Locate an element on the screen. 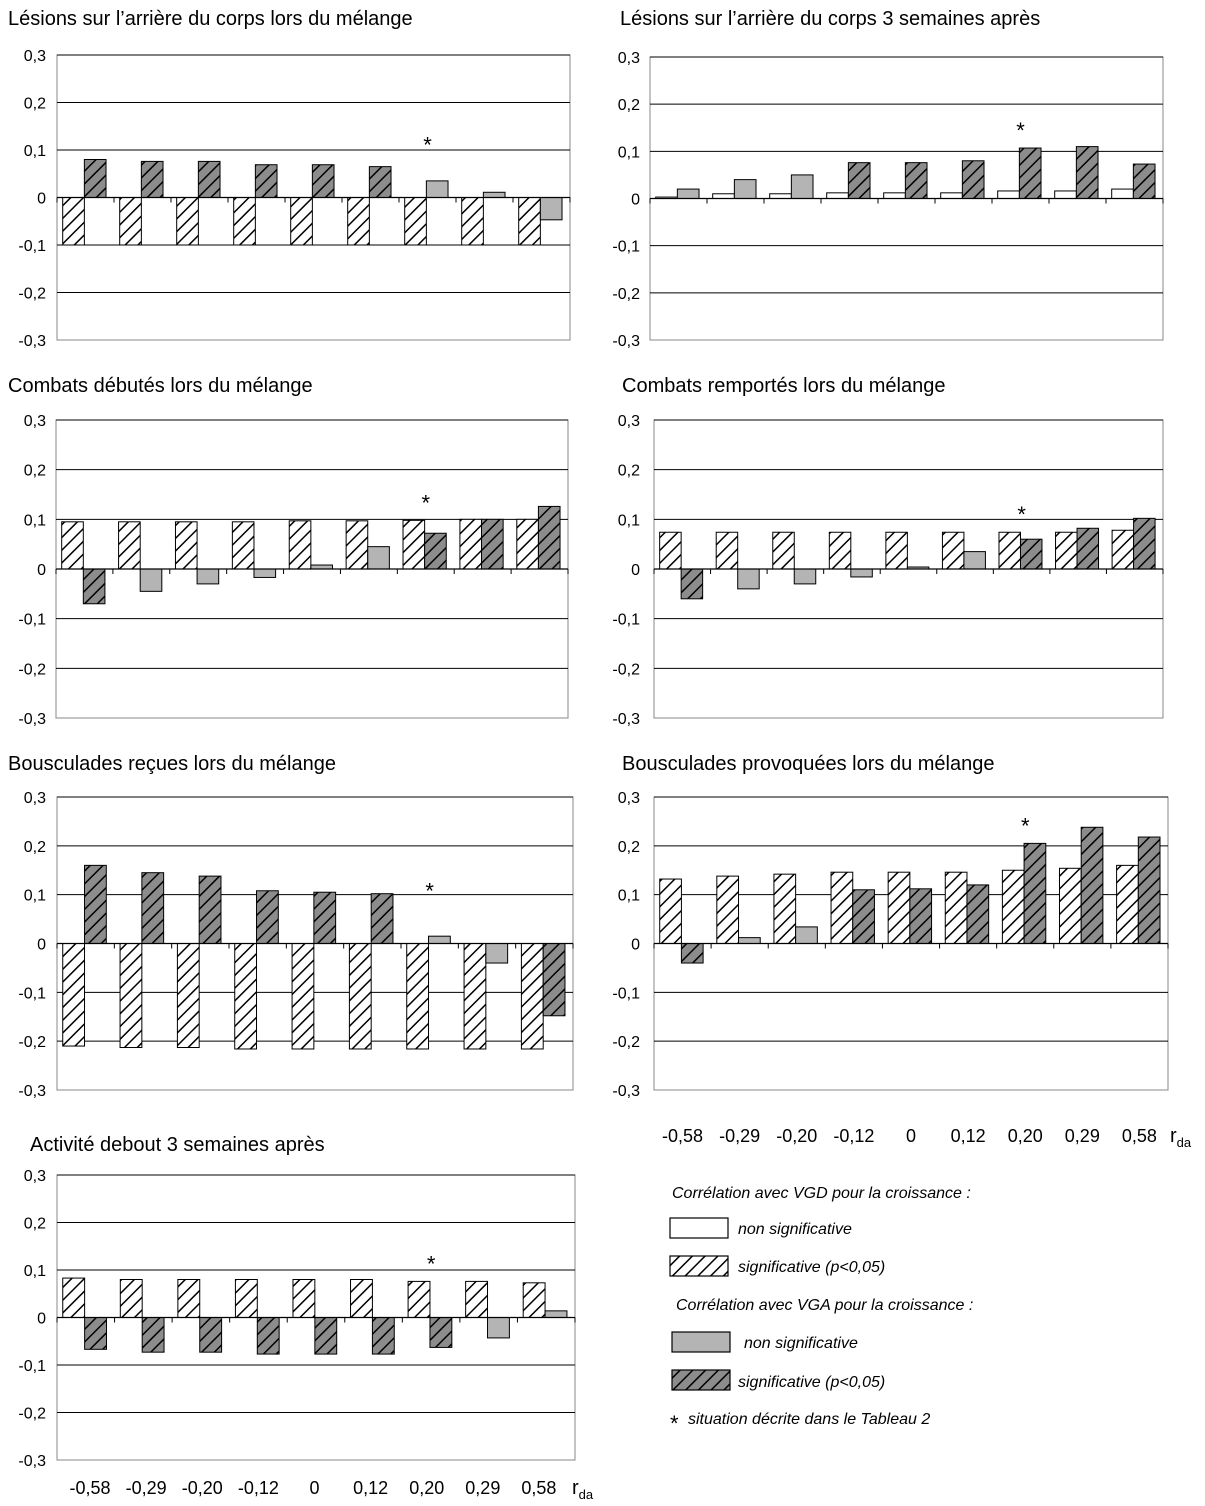 The height and width of the screenshot is (1506, 1205). legend-swatch-vga-sig is located at coordinates (701, 1380).